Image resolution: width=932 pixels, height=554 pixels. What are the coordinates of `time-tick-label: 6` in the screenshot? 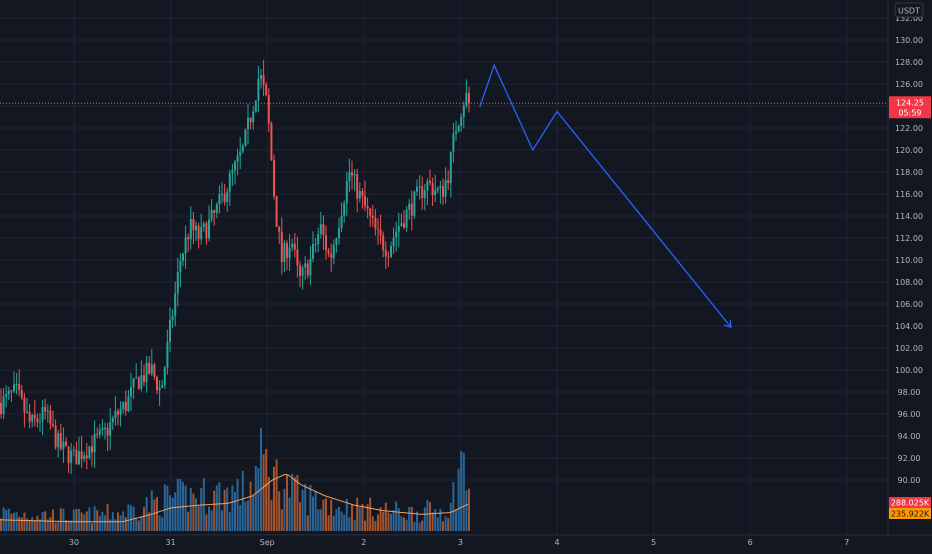 It's located at (750, 542).